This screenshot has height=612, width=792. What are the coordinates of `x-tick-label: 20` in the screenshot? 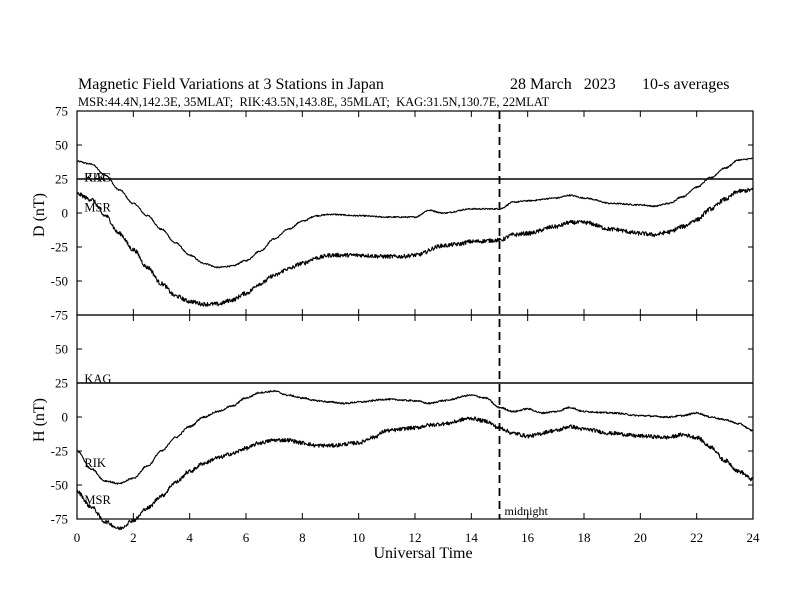 It's located at (640, 537).